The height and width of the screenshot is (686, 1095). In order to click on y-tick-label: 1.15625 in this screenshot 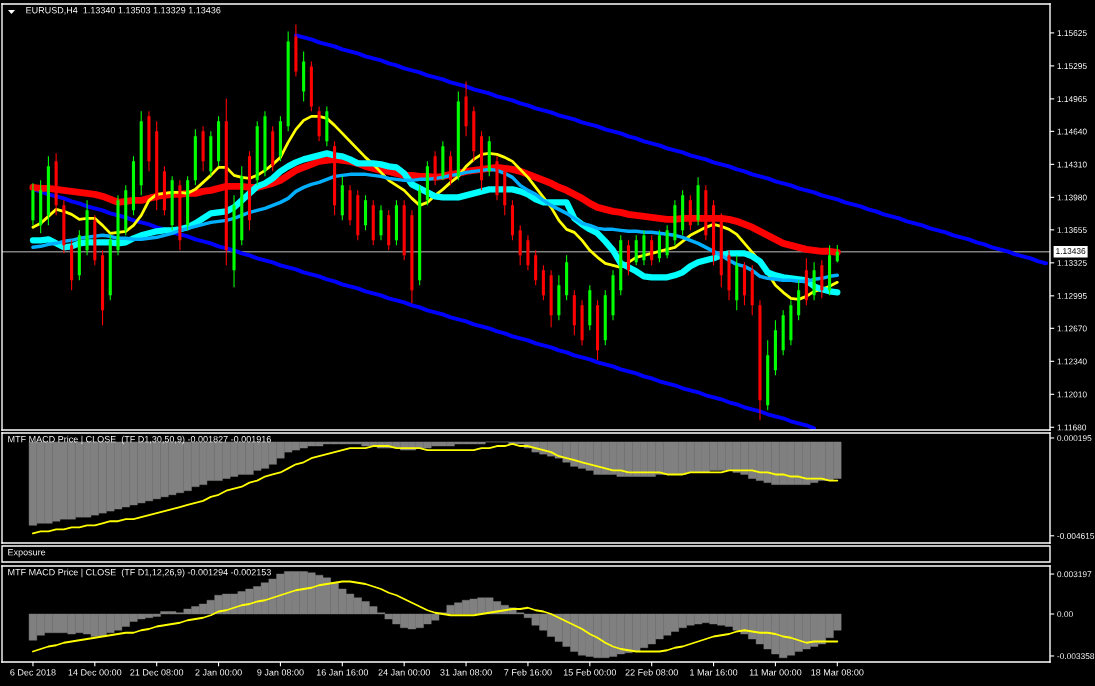, I will do `click(1072, 33)`.